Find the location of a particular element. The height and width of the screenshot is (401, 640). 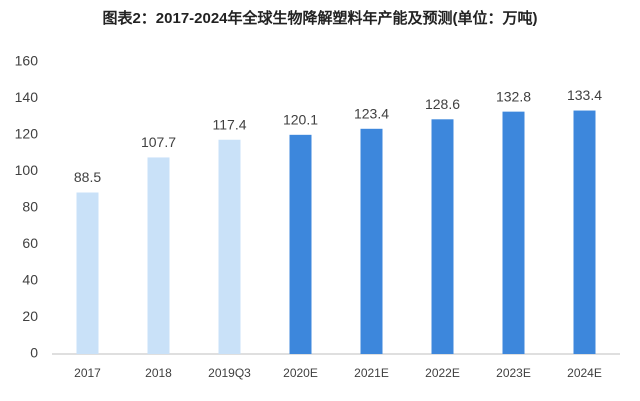

x-tick-label: 2024E is located at coordinates (584, 373).